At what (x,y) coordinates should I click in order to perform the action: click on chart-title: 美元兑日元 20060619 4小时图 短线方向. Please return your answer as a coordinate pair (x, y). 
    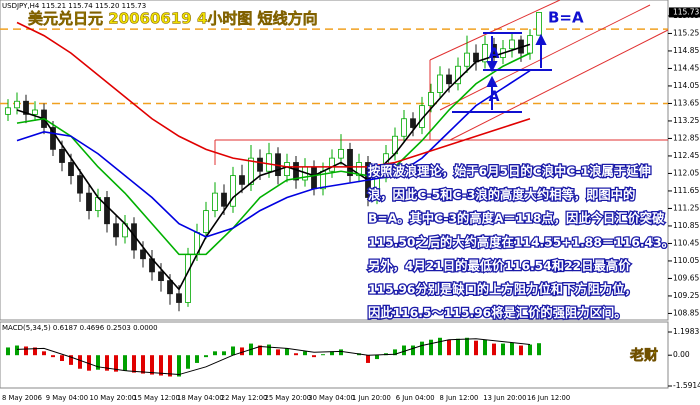
    Looking at the image, I should click on (173, 19).